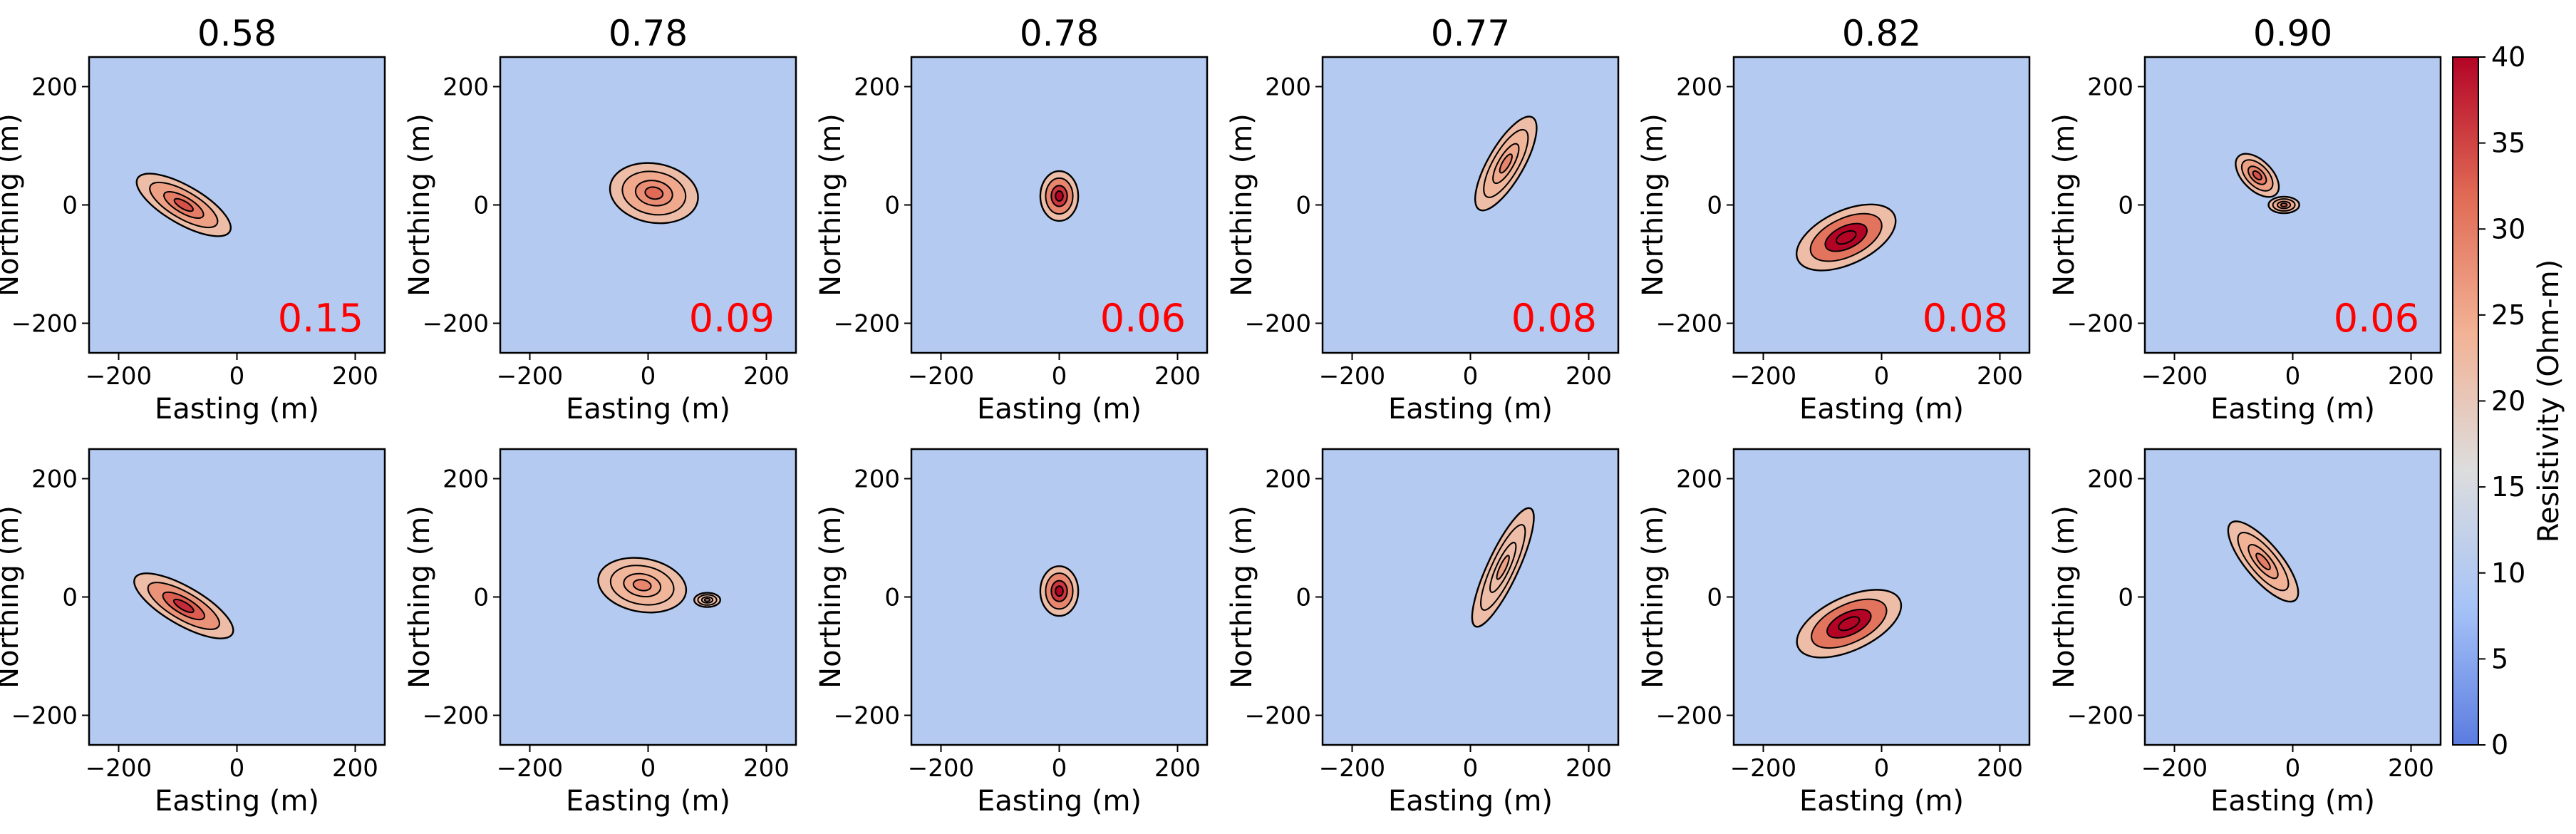 Image resolution: width=2576 pixels, height=834 pixels. I want to click on colorbar-tick-label: 10, so click(2508, 573).